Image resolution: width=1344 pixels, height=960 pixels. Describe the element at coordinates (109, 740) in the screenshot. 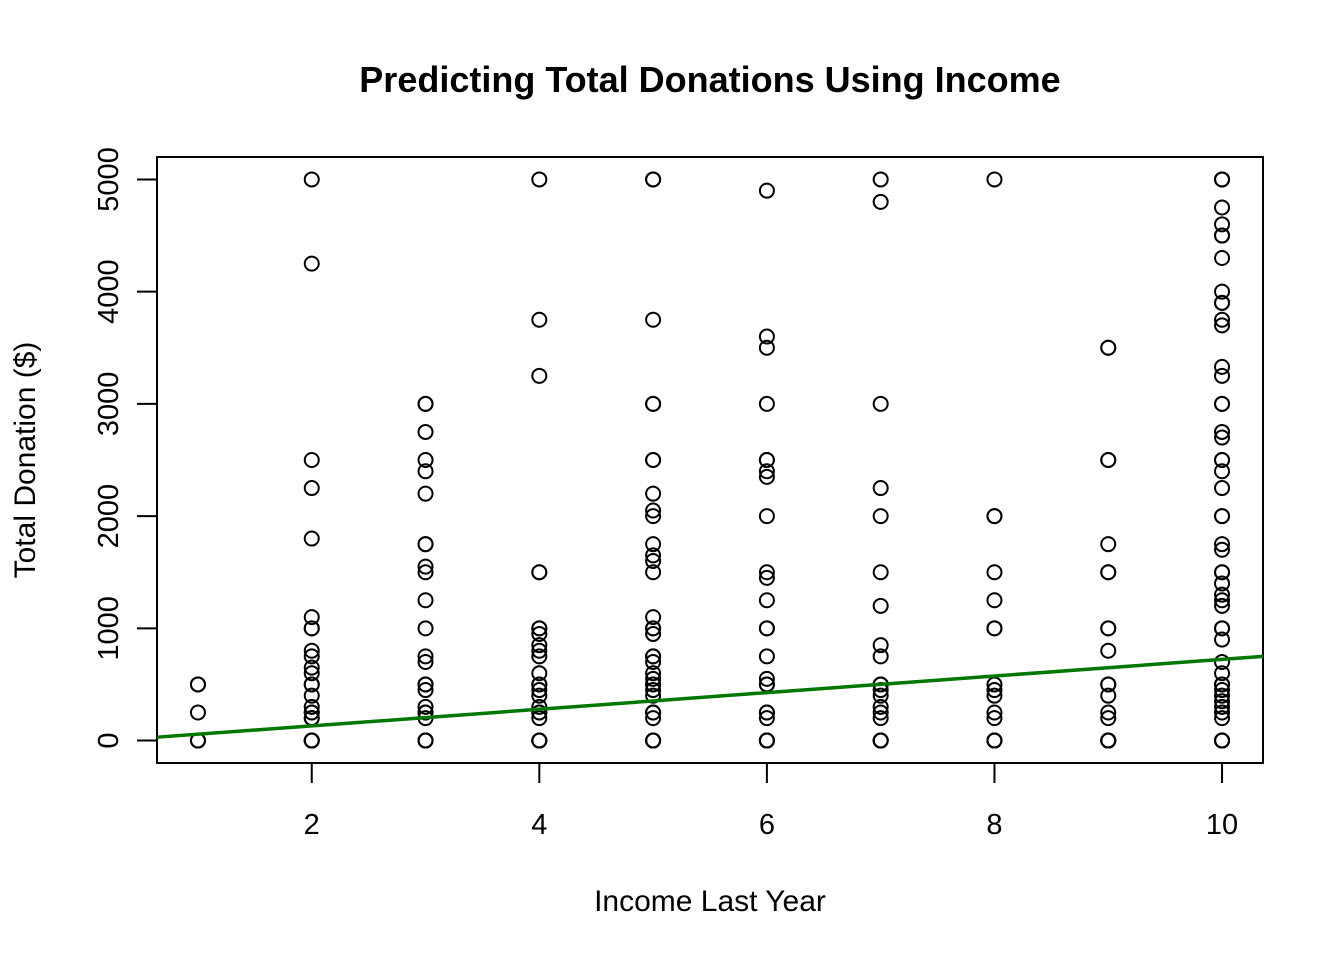

I see `y-tick-label: 0` at that location.